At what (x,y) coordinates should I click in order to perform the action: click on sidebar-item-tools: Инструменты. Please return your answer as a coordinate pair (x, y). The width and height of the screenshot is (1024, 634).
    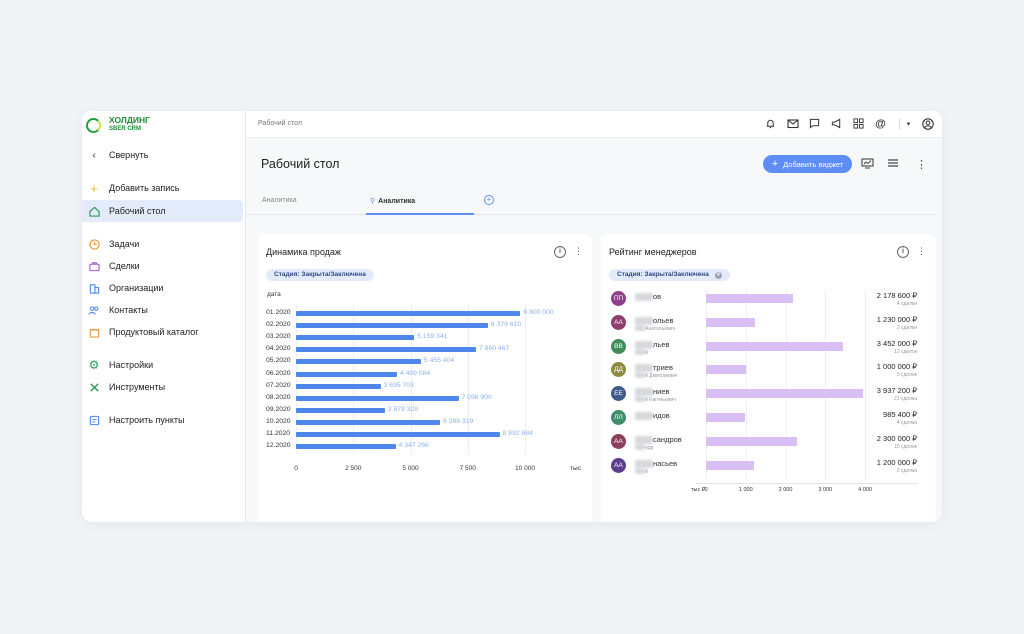
    Looking at the image, I should click on (162, 387).